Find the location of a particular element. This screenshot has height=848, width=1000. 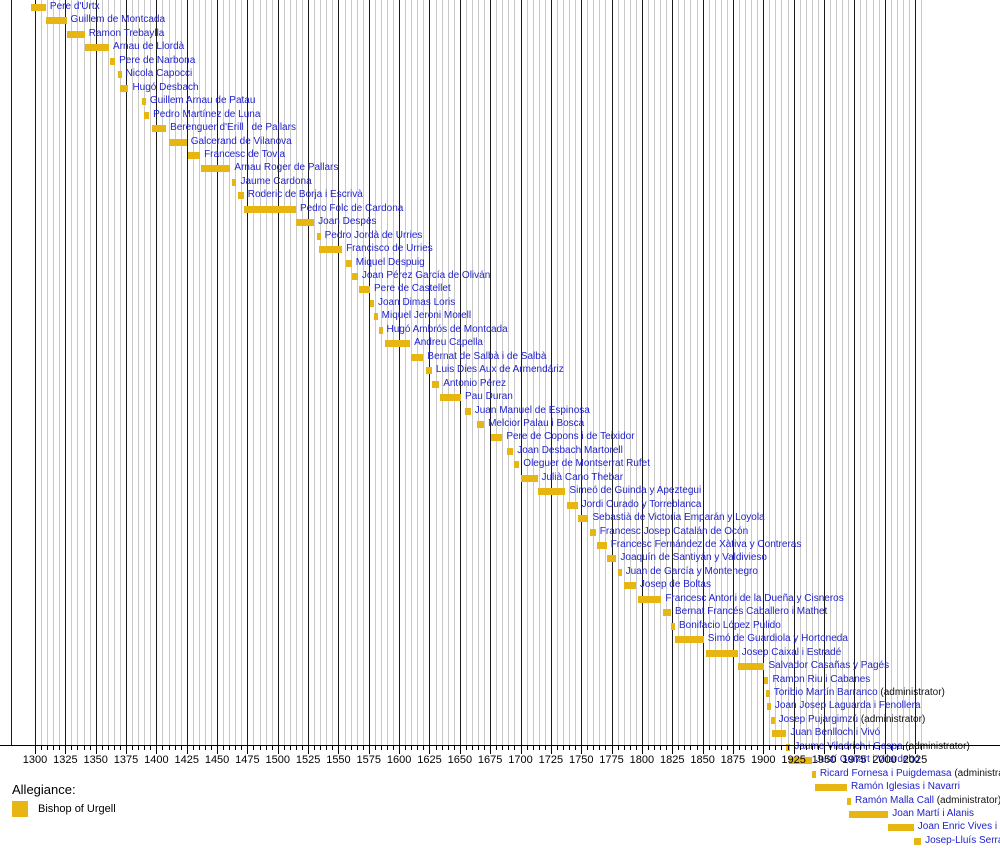

timeline-row: Josep-Lluís Serrano Pentinat is located at coordinates (500, 841).